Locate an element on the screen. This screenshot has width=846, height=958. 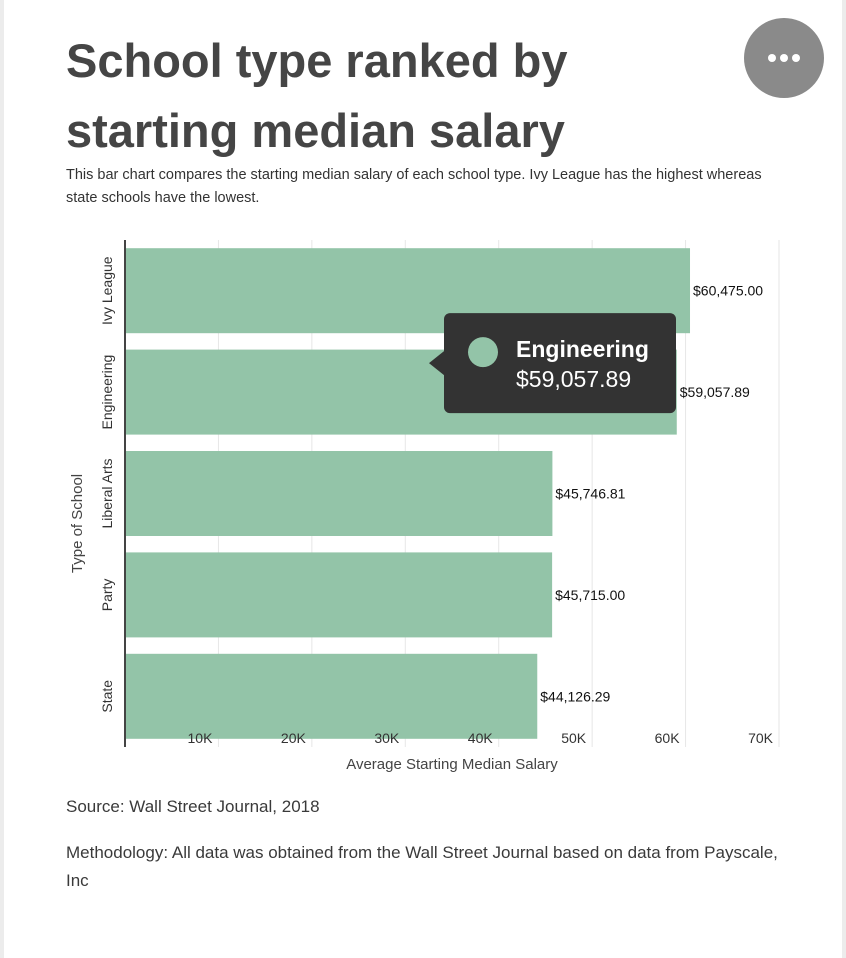
tooltip-box is located at coordinates (560, 363).